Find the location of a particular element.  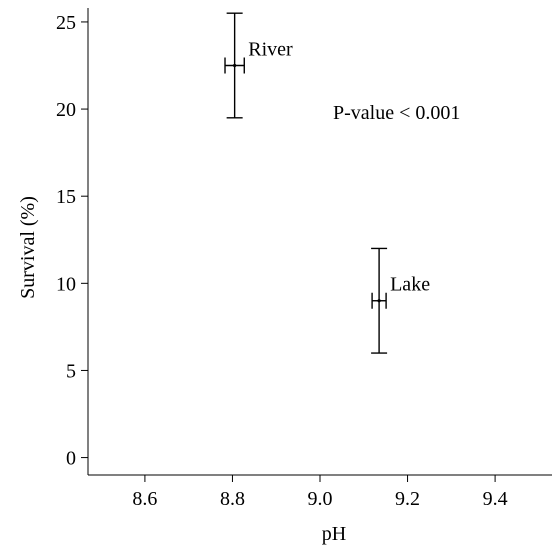

data-point-river: River is located at coordinates (258, 65).